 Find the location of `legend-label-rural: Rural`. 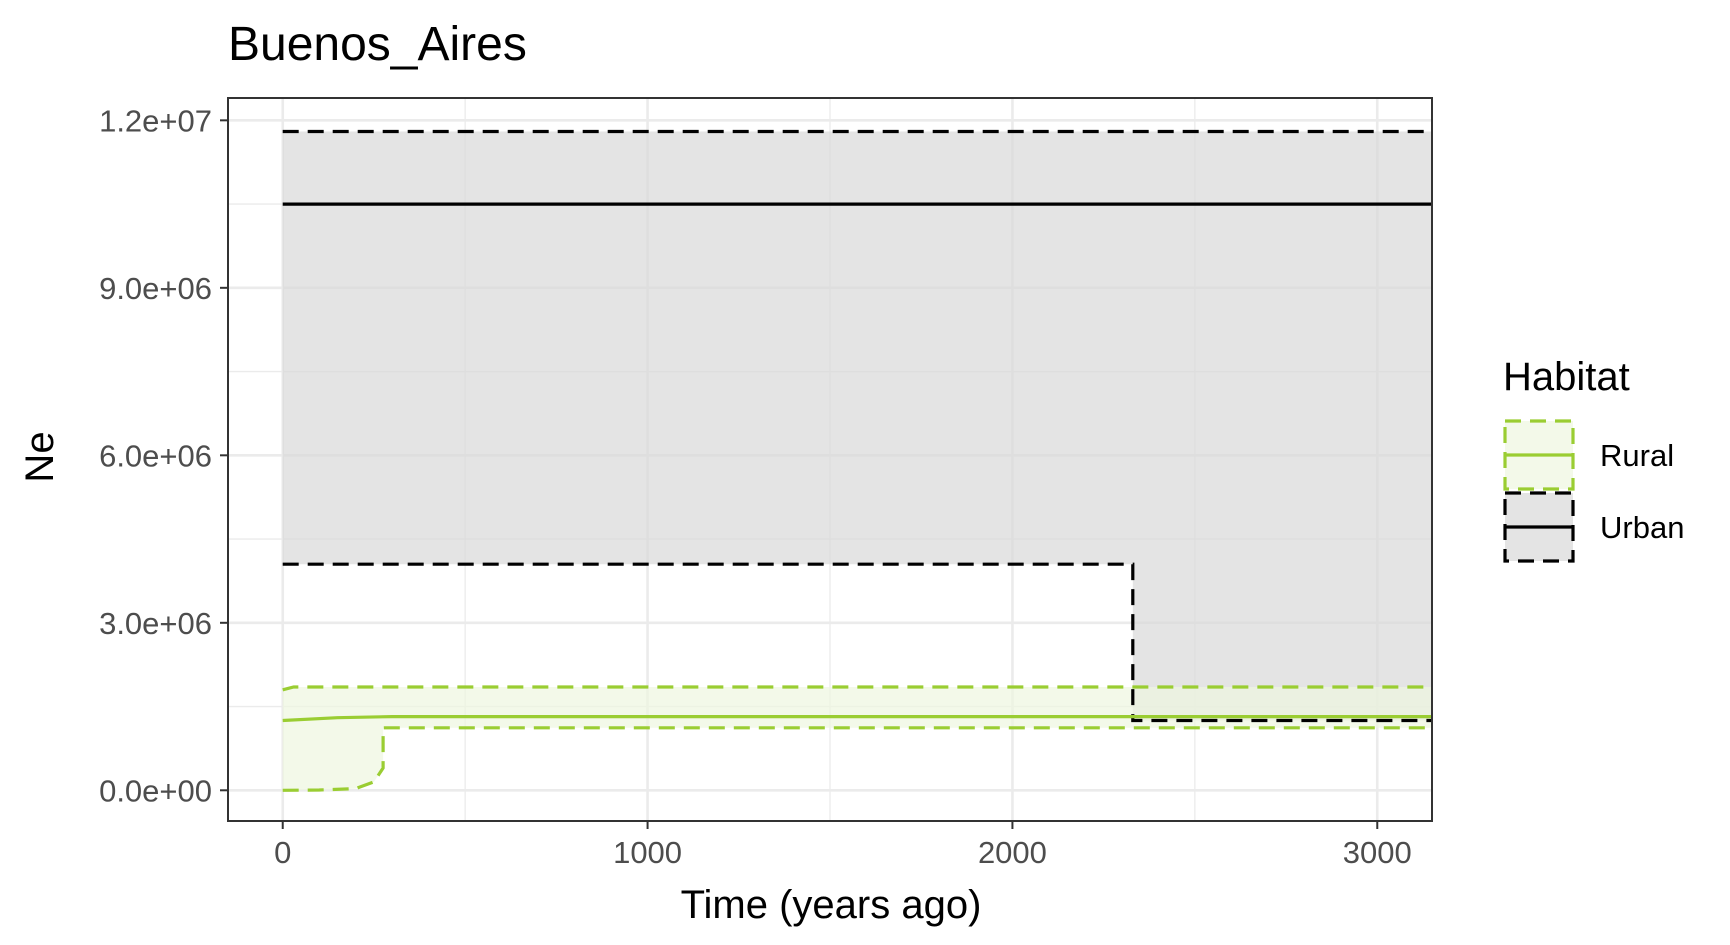

legend-label-rural: Rural is located at coordinates (1637, 455).